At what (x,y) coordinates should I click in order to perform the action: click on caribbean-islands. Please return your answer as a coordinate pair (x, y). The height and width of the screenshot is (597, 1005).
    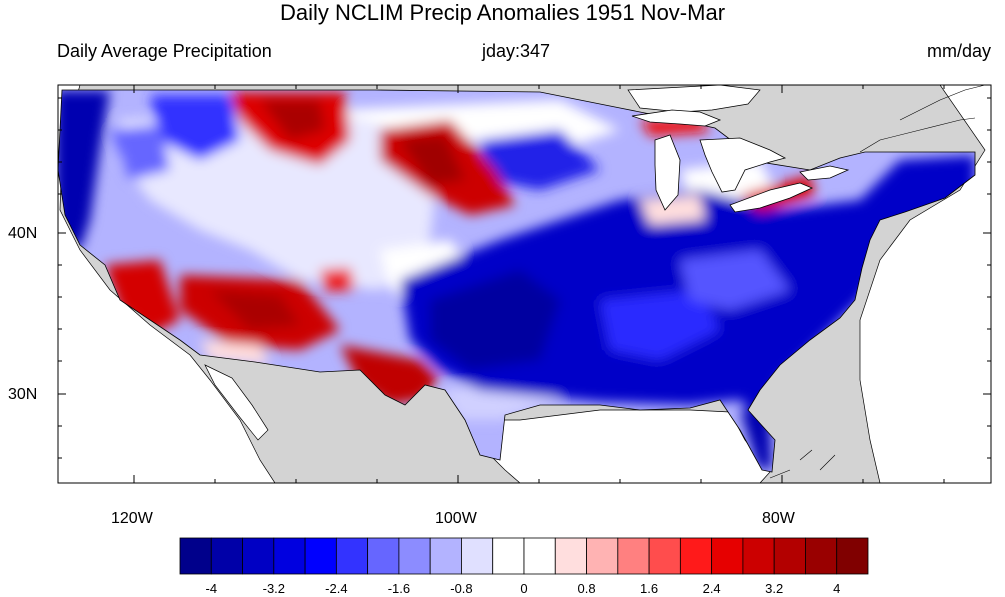
    Looking at the image, I should click on (802, 464).